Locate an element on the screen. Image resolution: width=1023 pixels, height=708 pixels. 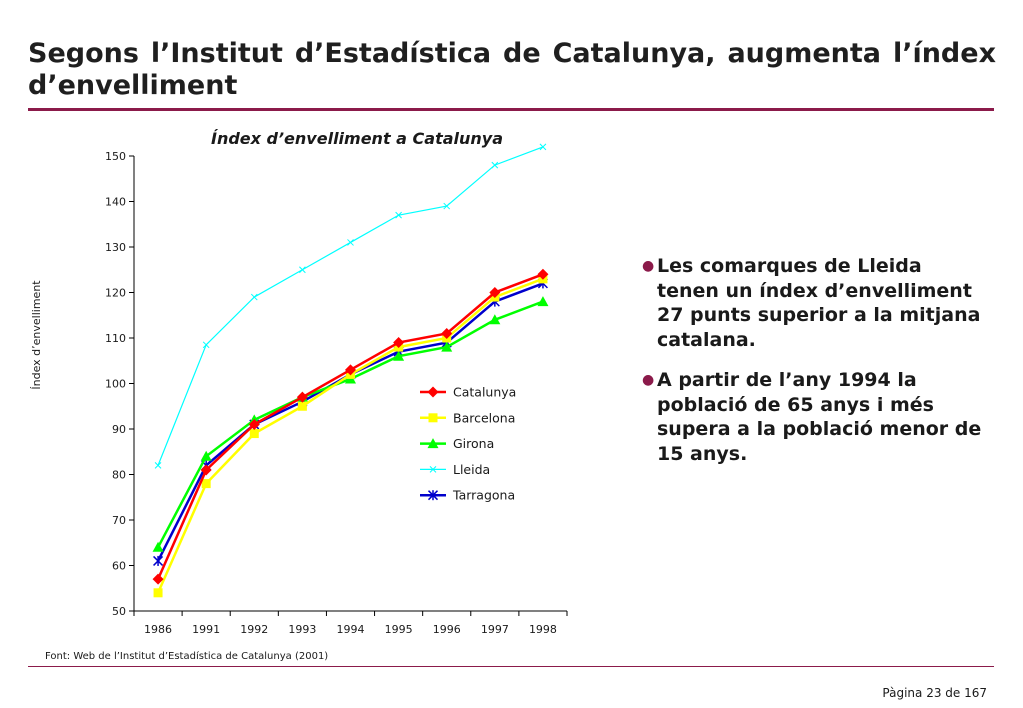
legend-item-tarragona: Tarragona is located at coordinates (467, 495).